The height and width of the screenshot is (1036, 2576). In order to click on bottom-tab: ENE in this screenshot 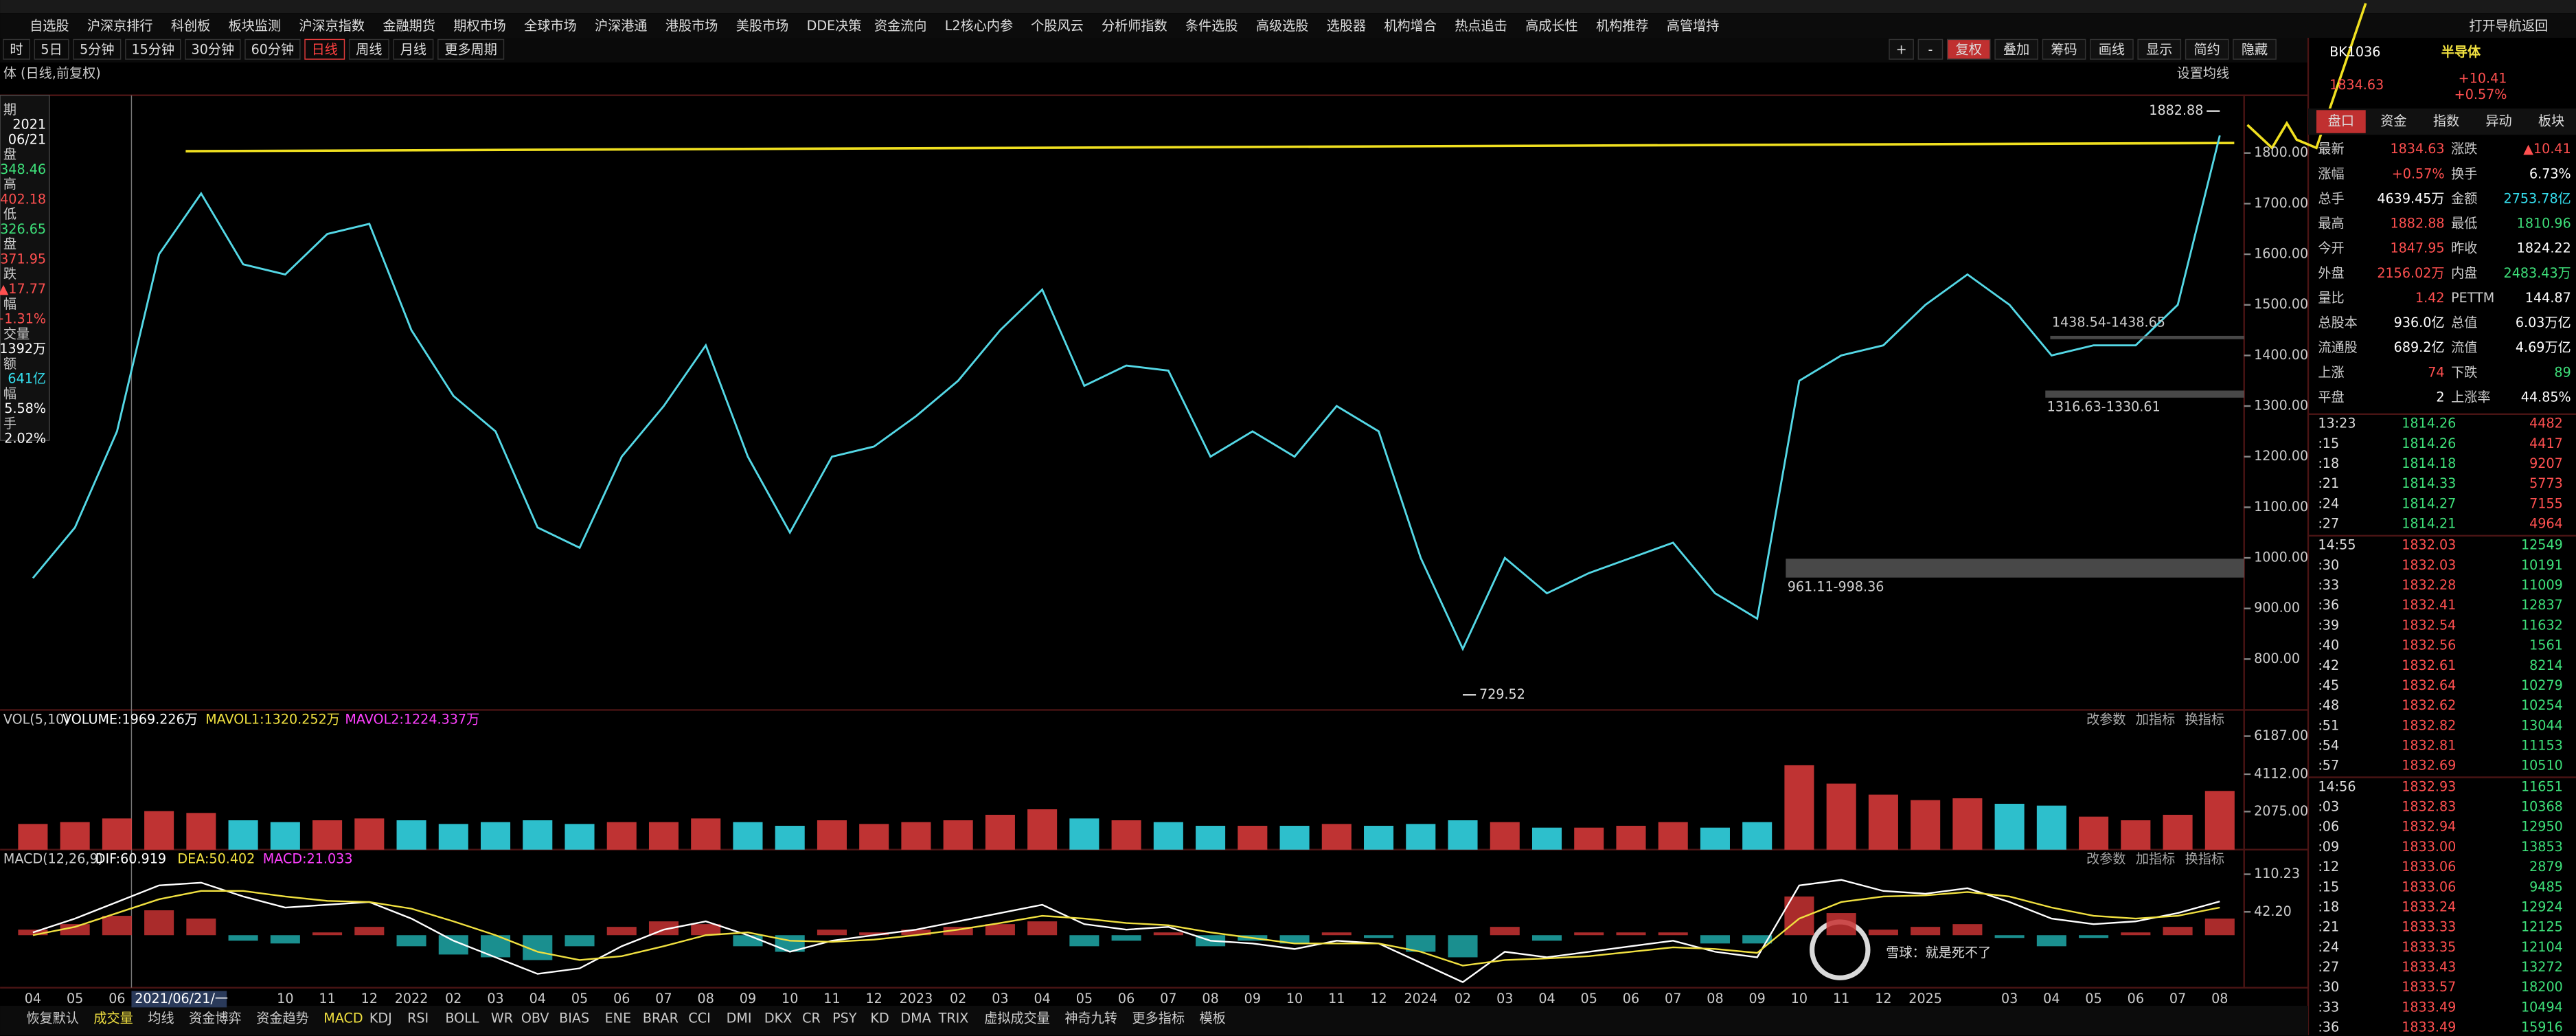, I will do `click(618, 1018)`.